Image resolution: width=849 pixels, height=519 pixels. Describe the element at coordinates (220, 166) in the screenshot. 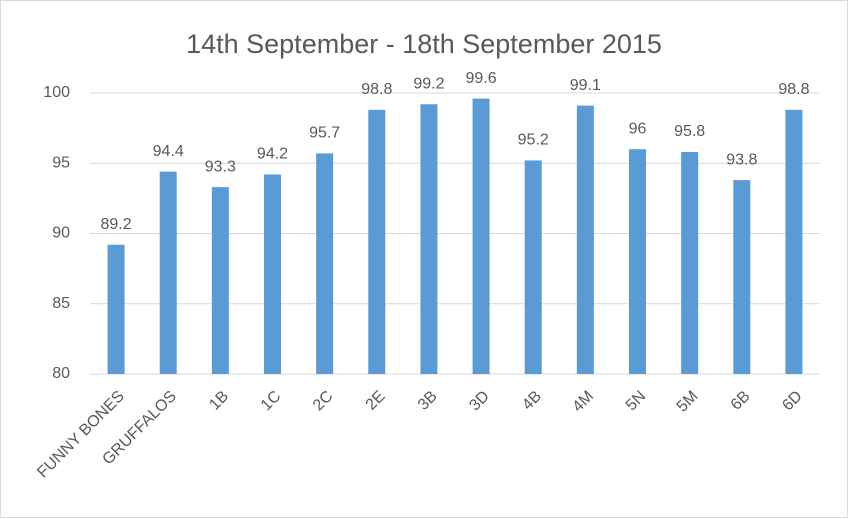

I see `data-label: 93.3` at that location.